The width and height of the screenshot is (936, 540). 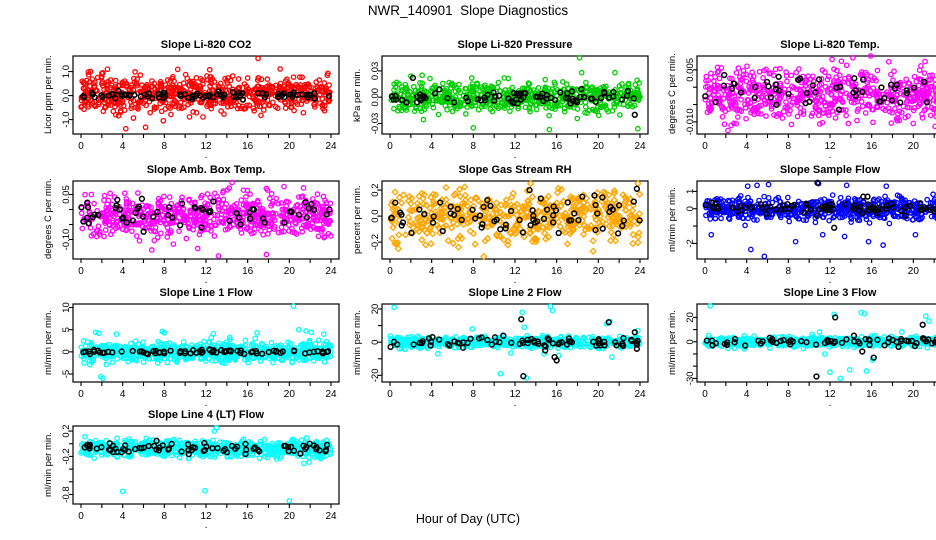 I want to click on axes: 0 4 8 12 16 20 24 0.2 0.0 -0.2., so click(x=508, y=234).